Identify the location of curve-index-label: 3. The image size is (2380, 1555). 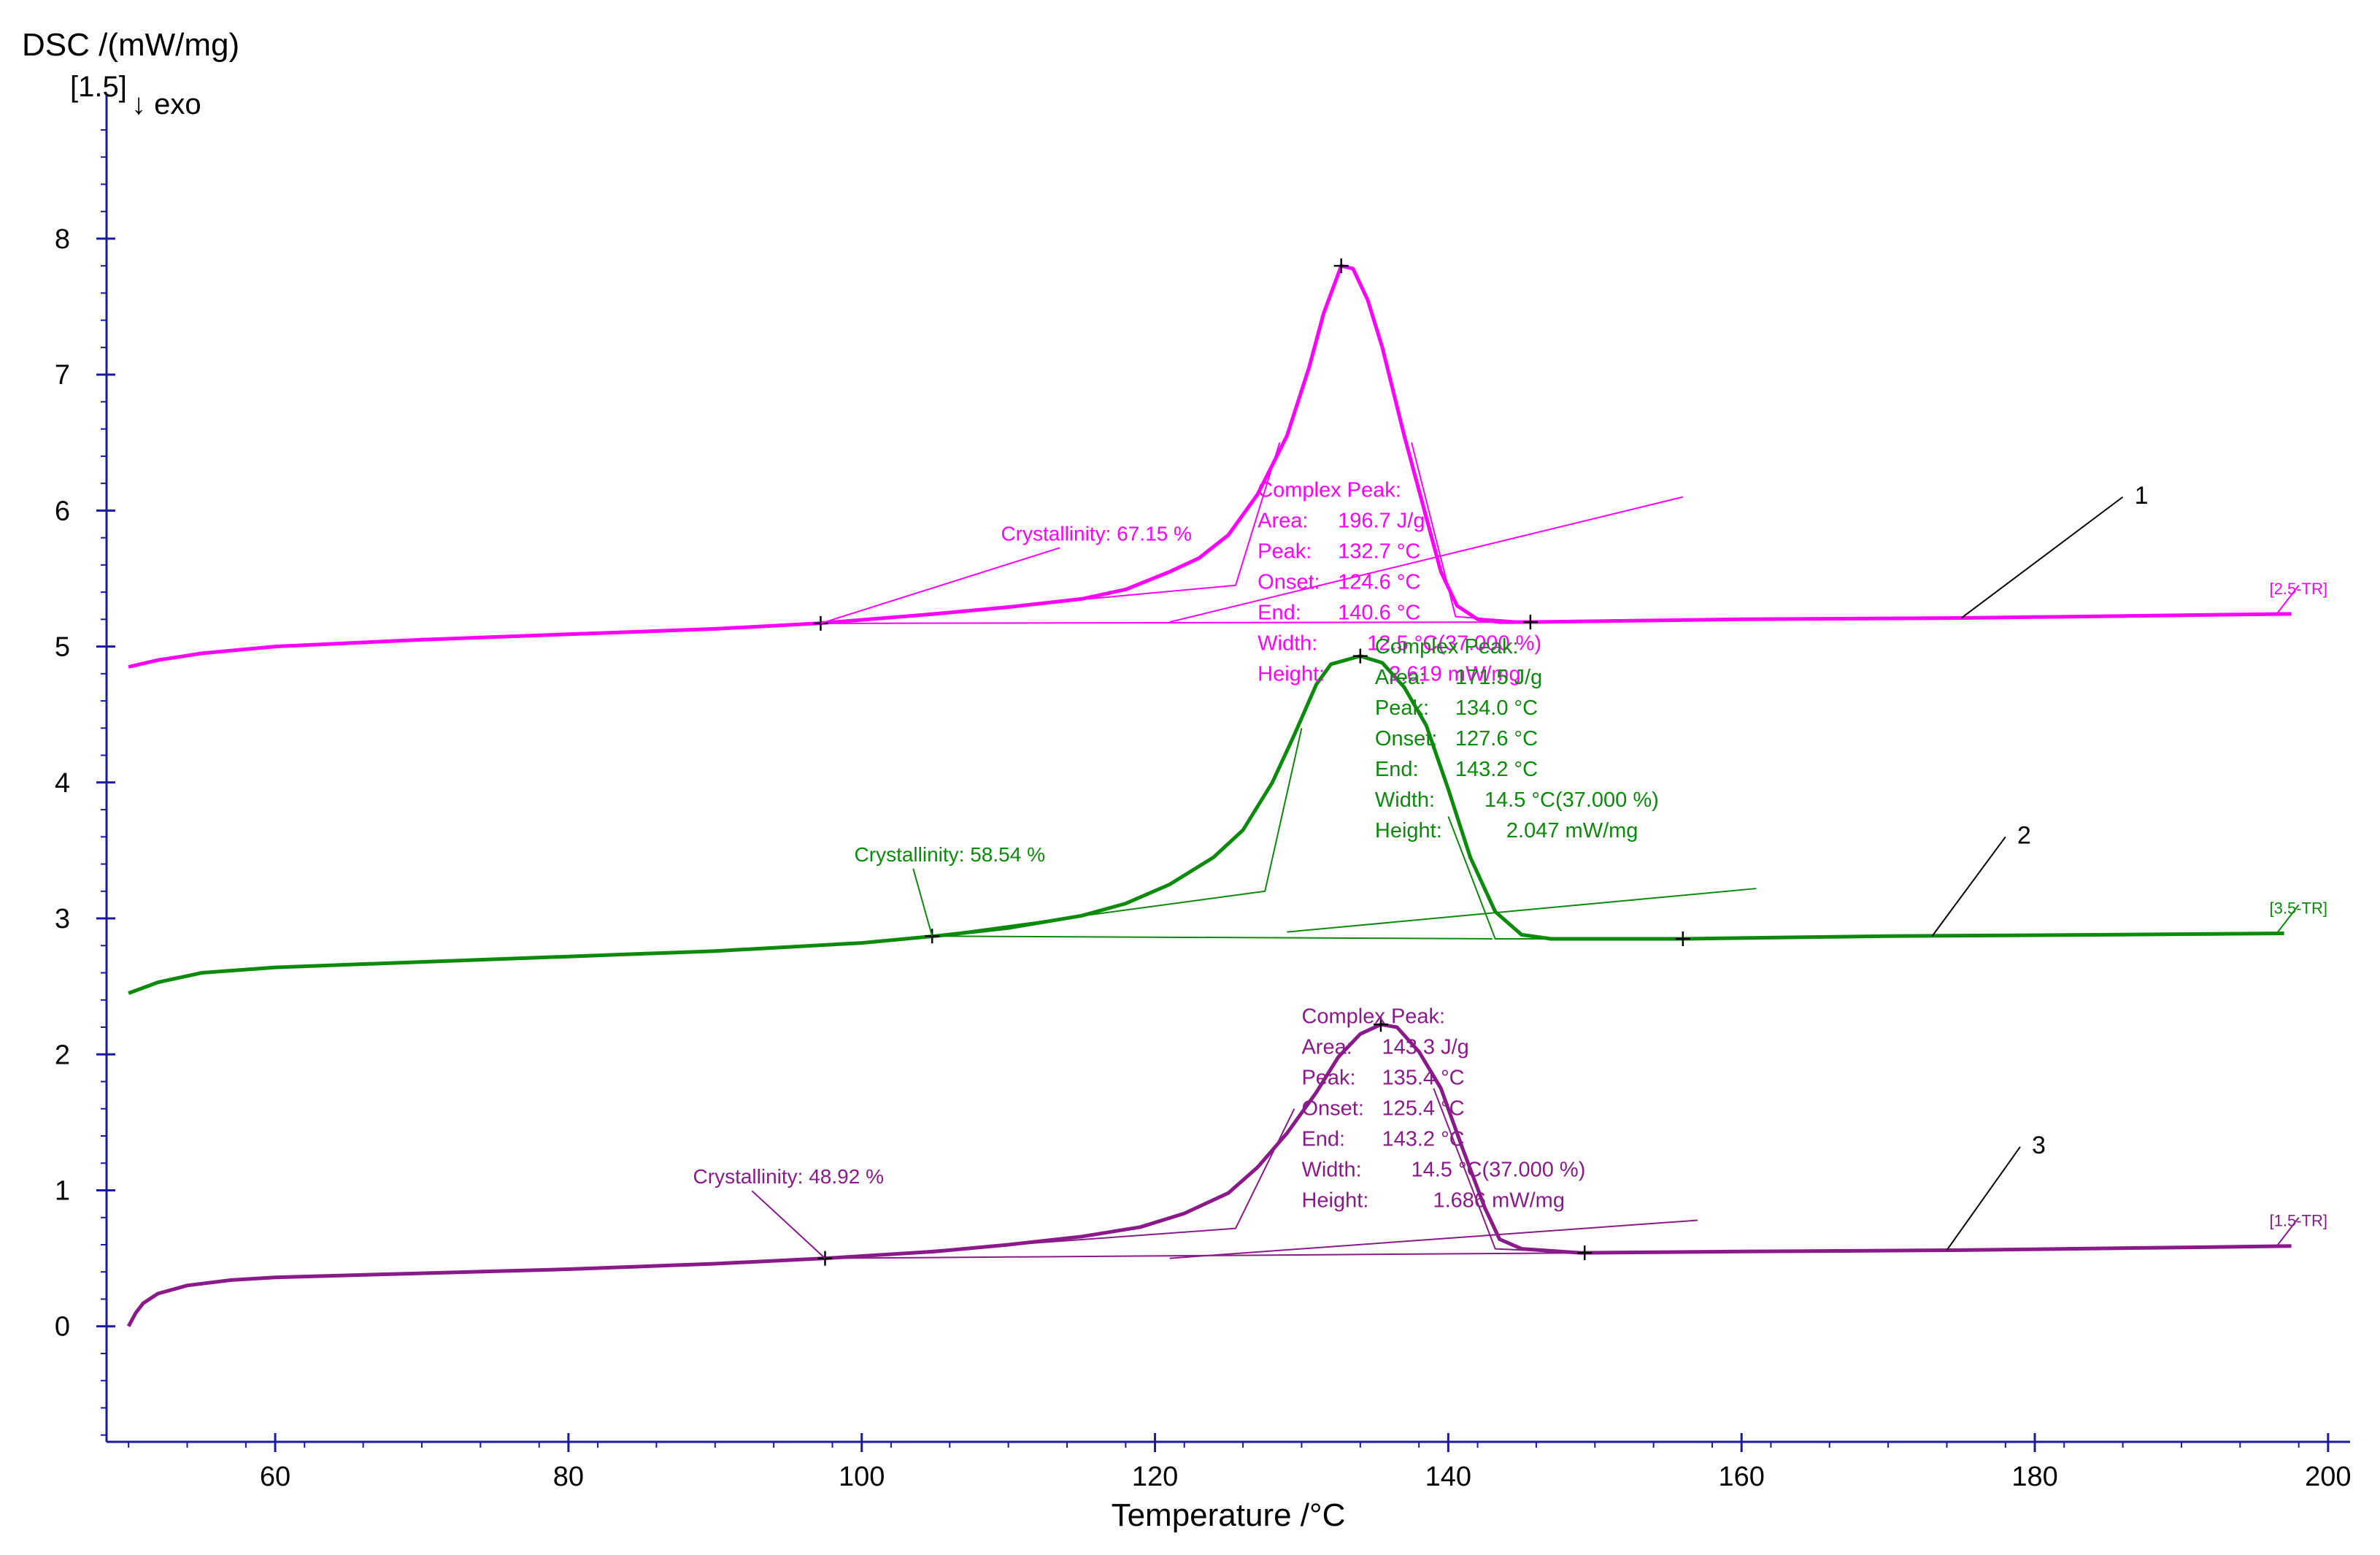
(2039, 1145).